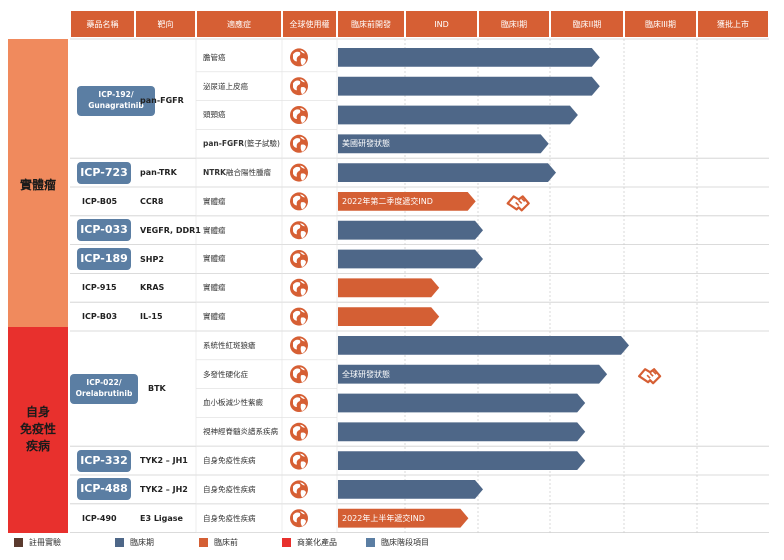  Describe the element at coordinates (18, 542) in the screenshot. I see `registration-icon` at that location.